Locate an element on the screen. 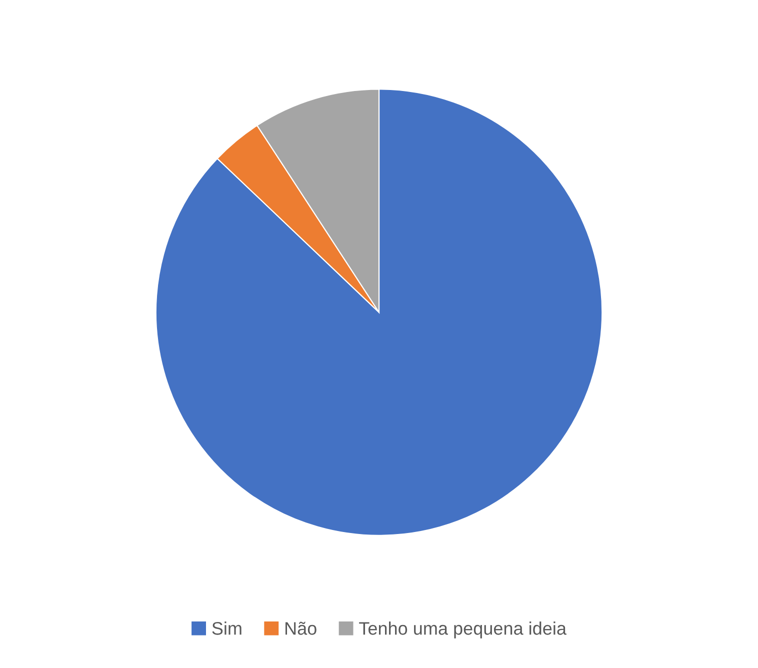  legend-label: Sim is located at coordinates (227, 628).